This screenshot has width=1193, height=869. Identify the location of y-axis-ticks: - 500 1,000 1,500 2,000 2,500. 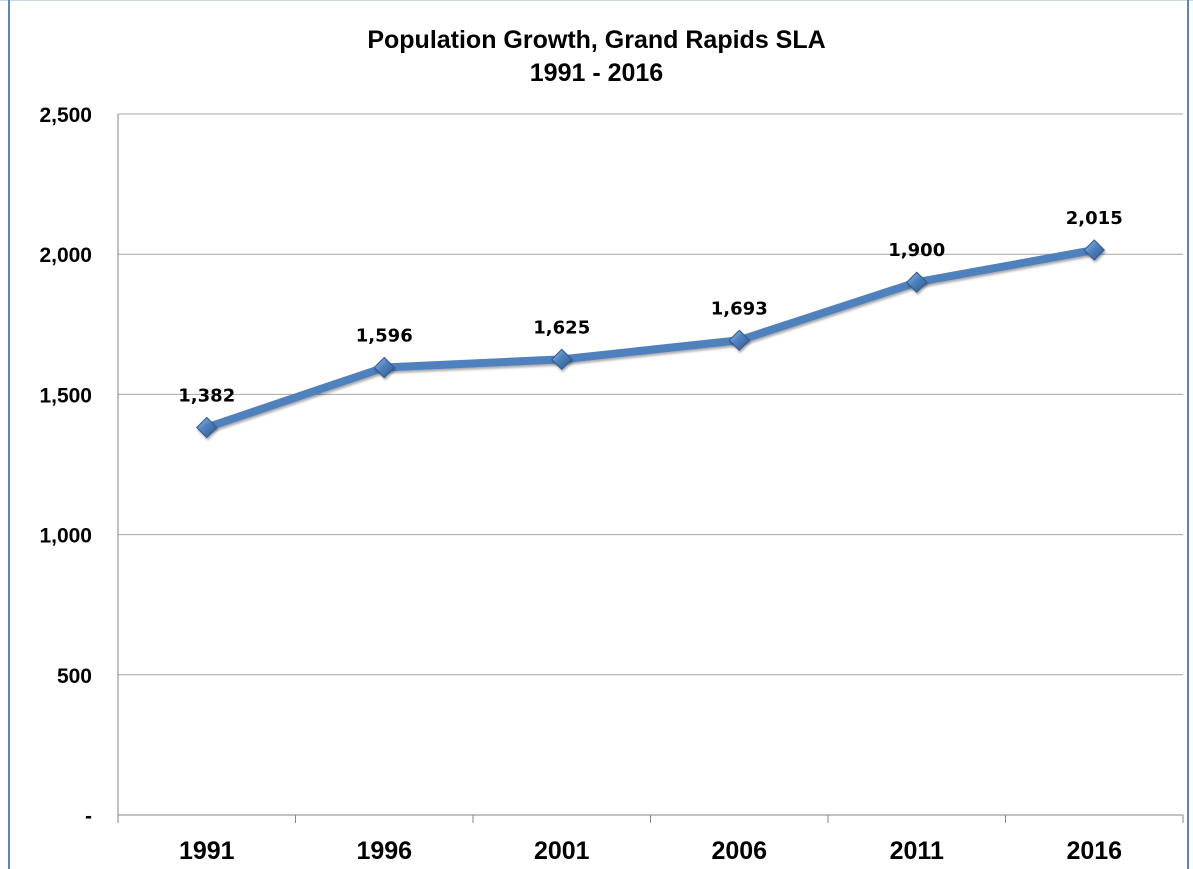
(65, 466).